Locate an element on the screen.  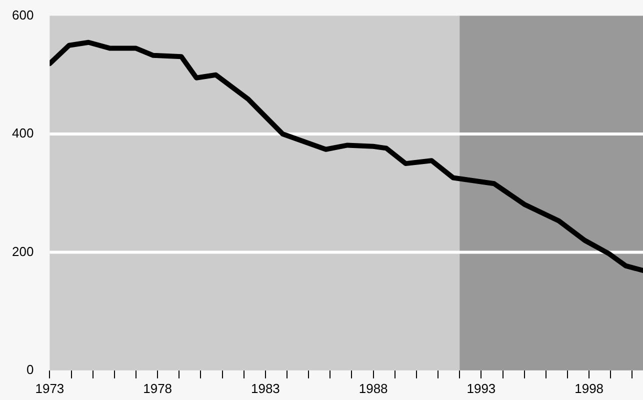
x-tick-label: 1973 is located at coordinates (49, 388).